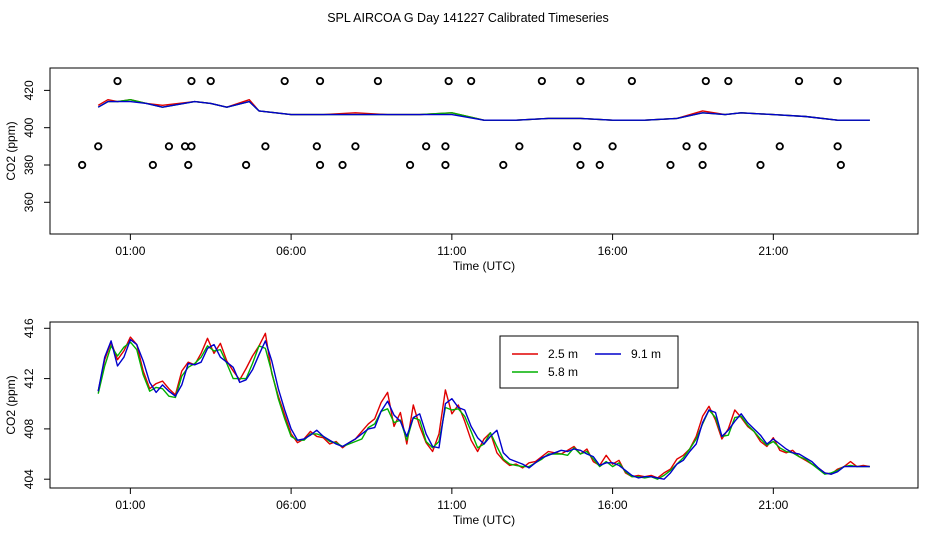  What do you see at coordinates (29, 202) in the screenshot?
I see `y-tick-label: 360` at bounding box center [29, 202].